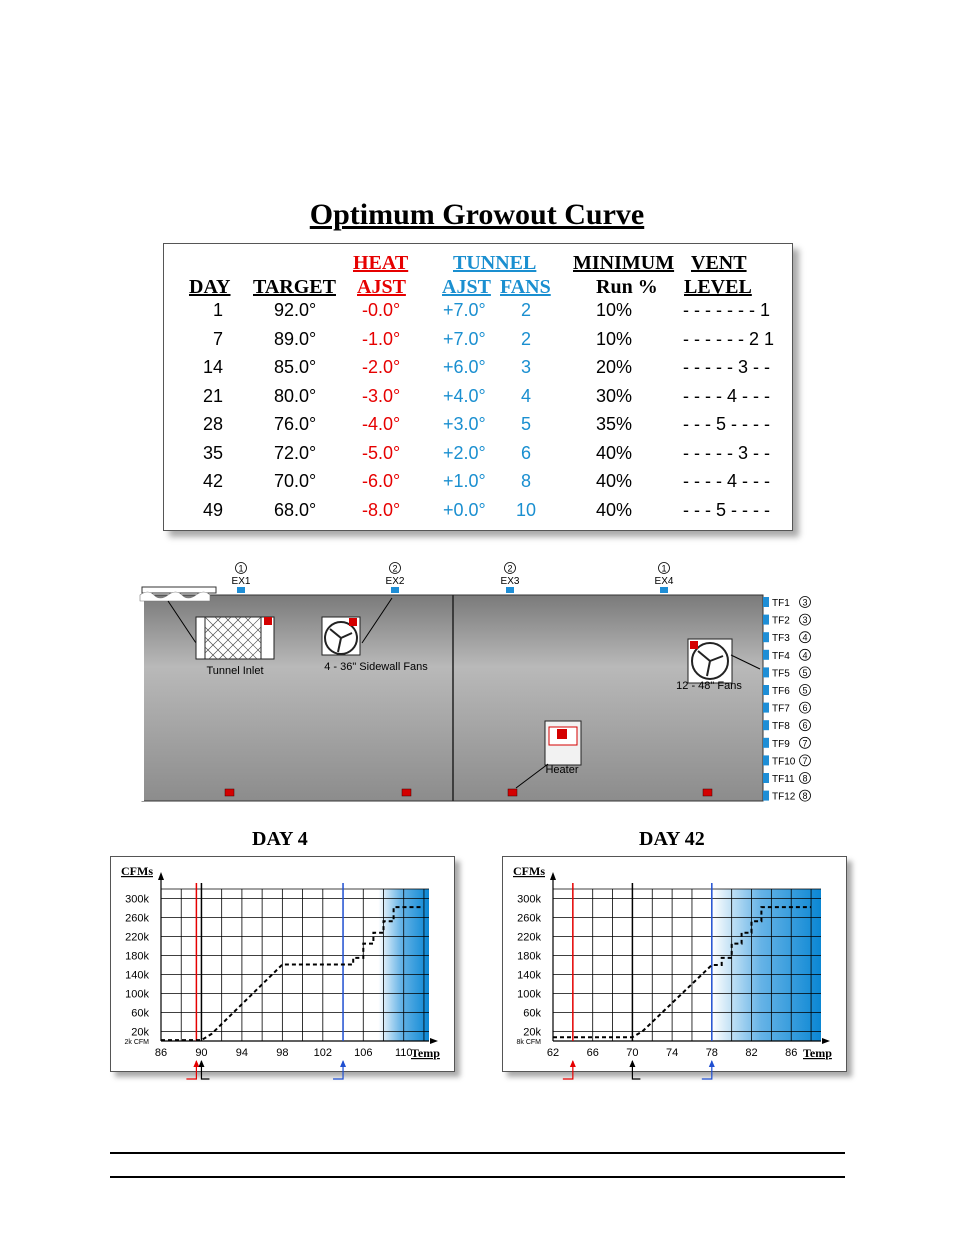 This screenshot has height=1235, width=954. What do you see at coordinates (787, 638) in the screenshot?
I see `tunnel-fan-3: TF3 4` at bounding box center [787, 638].